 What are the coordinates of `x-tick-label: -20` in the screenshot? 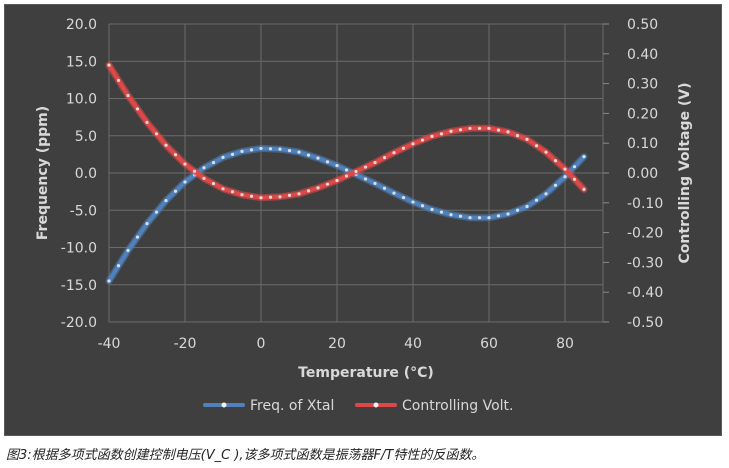 It's located at (185, 344).